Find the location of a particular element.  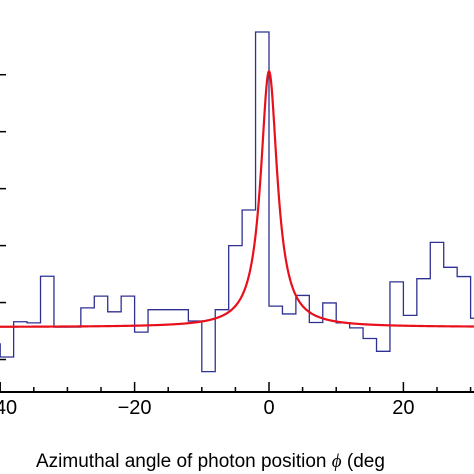

x-tick-label: −20 is located at coordinates (135, 408).